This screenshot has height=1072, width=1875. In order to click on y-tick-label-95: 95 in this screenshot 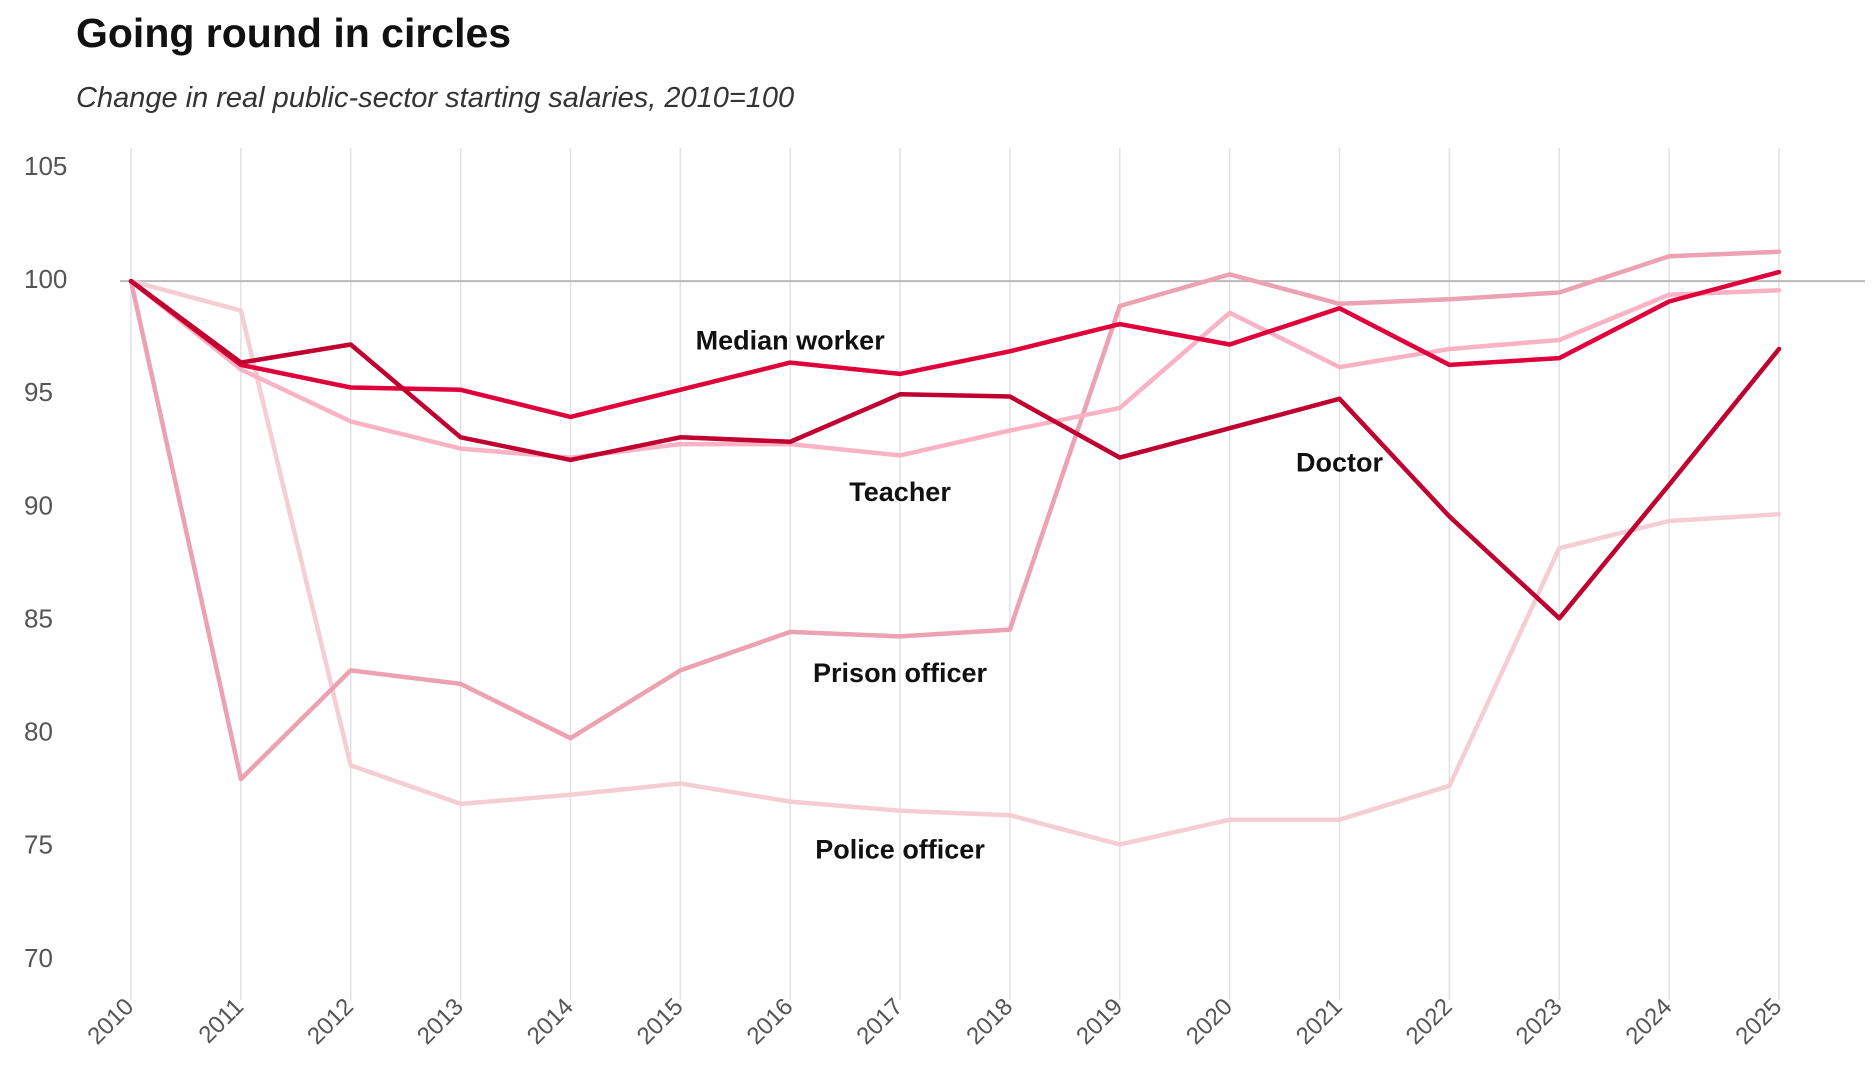, I will do `click(38, 392)`.